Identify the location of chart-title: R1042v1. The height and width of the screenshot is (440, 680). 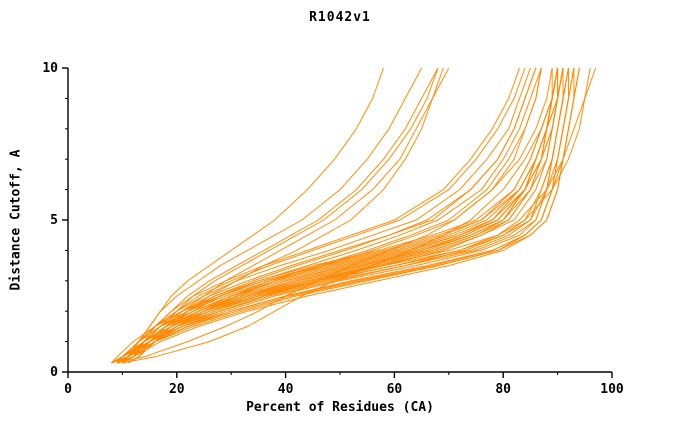
(340, 17).